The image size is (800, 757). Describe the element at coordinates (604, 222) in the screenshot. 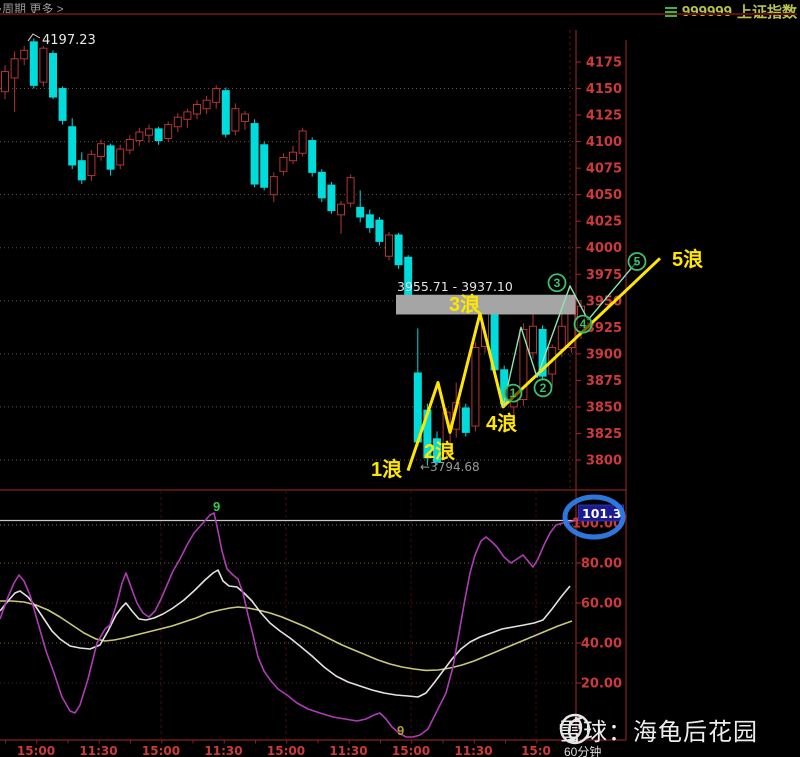

I see `price-axis-label: 4025` at that location.